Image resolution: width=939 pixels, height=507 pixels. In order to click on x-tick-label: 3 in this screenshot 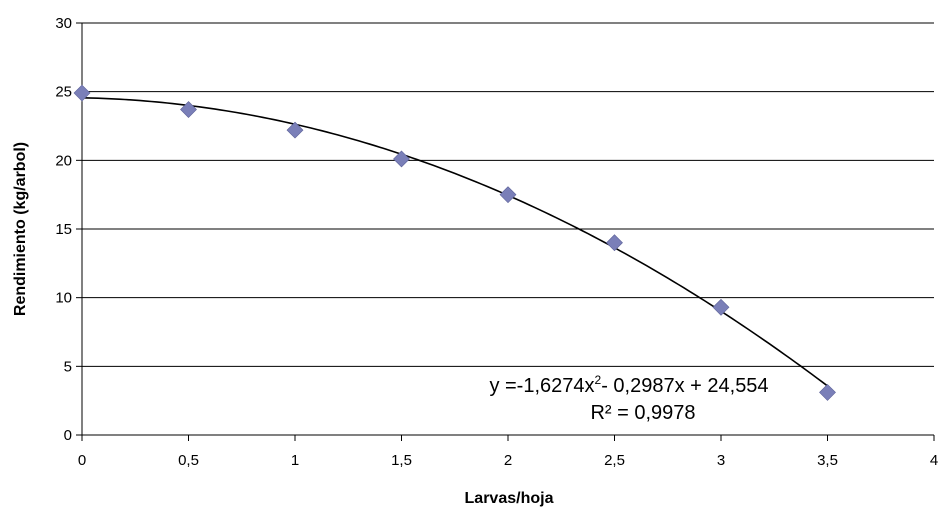, I will do `click(721, 460)`.